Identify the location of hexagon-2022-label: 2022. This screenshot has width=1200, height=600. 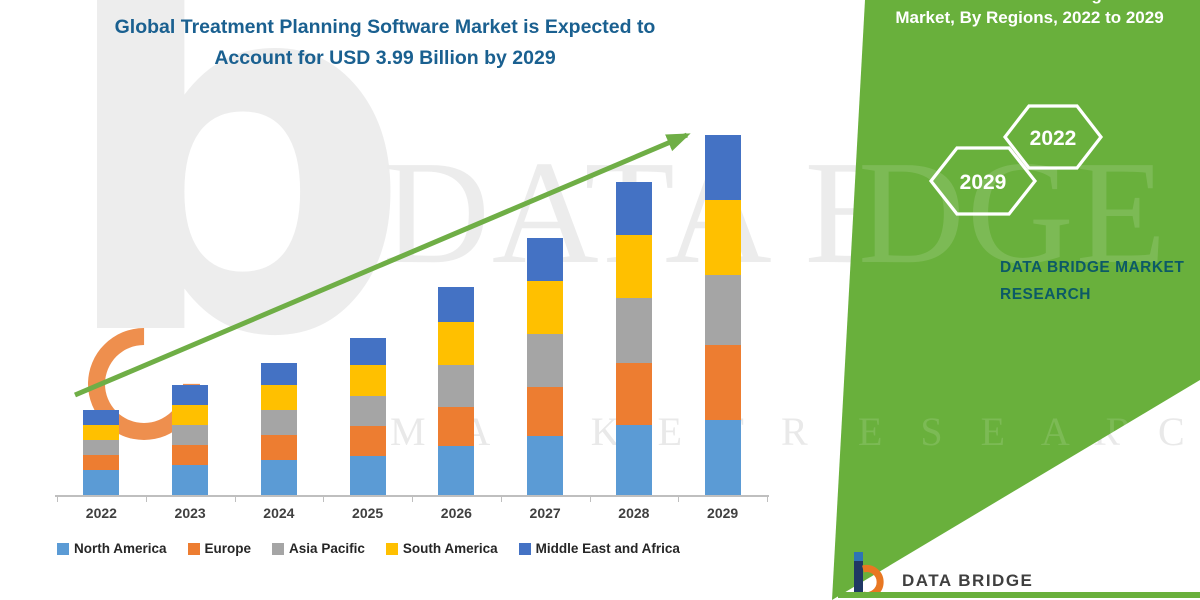
(1053, 138).